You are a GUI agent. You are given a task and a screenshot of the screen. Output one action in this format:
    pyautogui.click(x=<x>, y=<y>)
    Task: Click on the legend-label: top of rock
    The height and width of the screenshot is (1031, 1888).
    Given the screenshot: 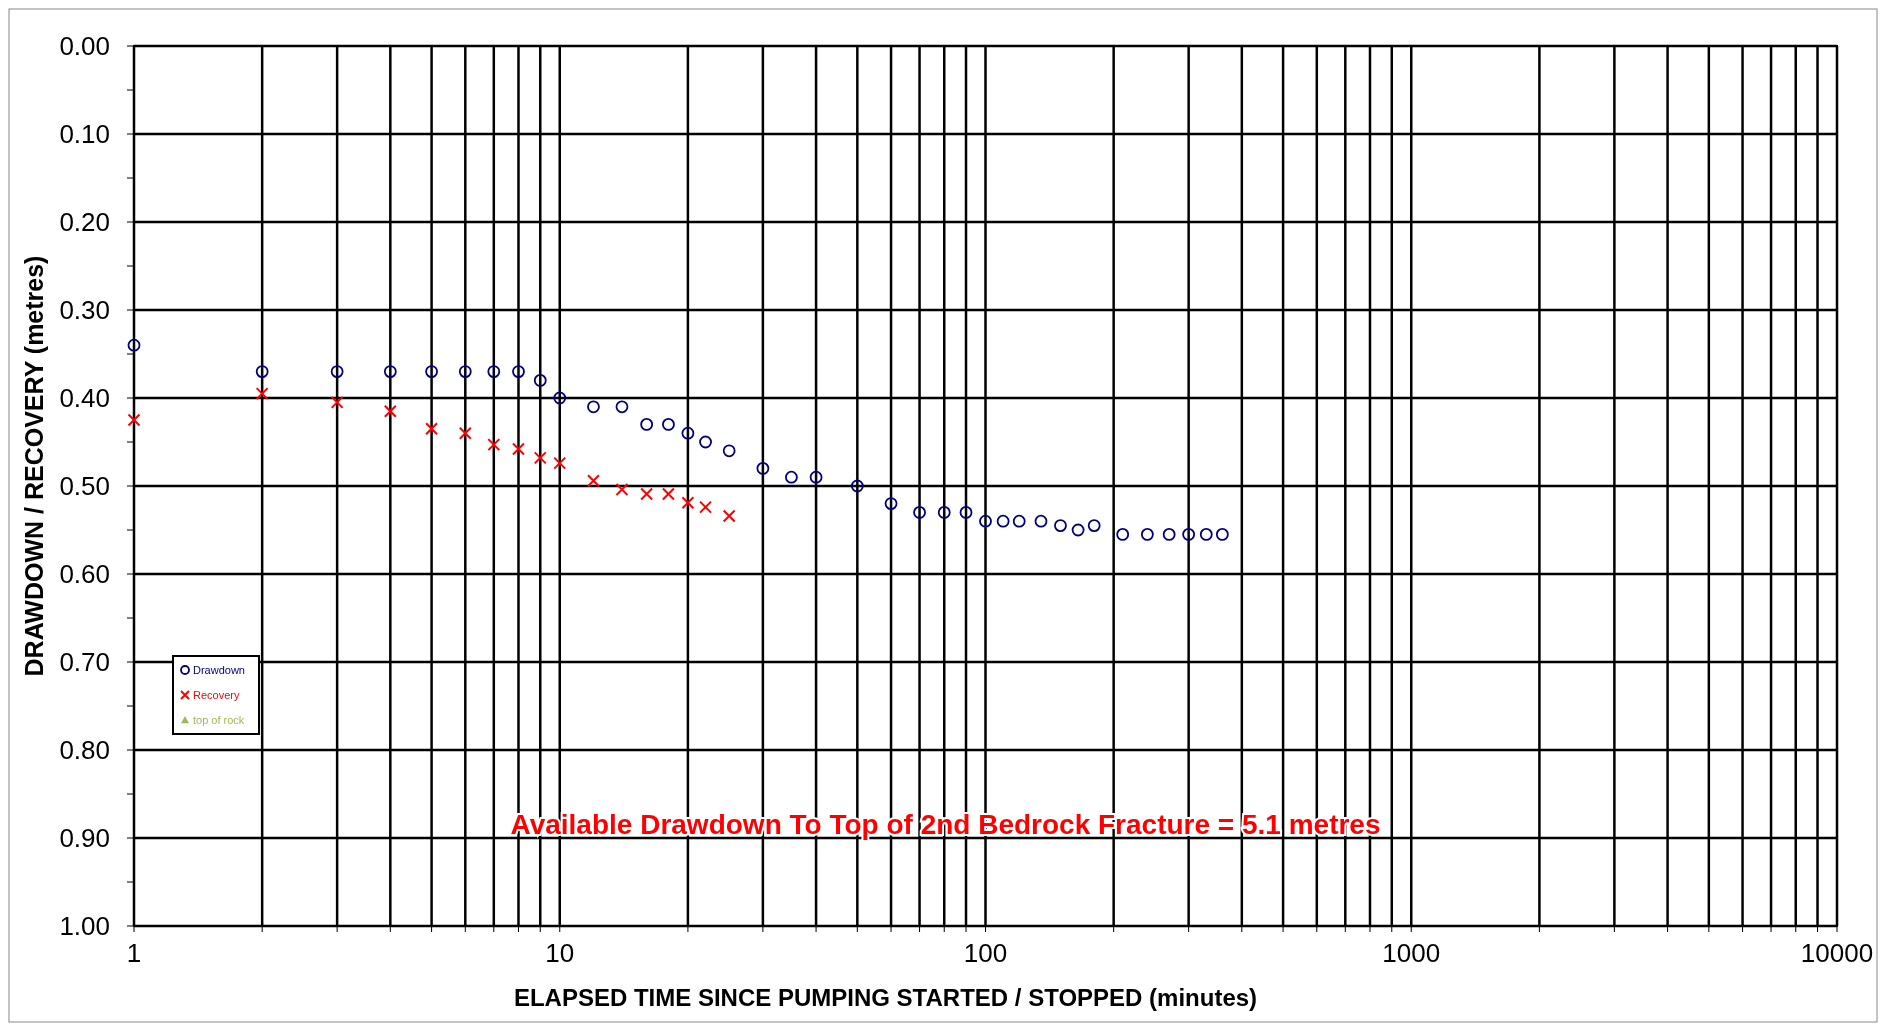 What is the action you would take?
    pyautogui.click(x=219, y=720)
    